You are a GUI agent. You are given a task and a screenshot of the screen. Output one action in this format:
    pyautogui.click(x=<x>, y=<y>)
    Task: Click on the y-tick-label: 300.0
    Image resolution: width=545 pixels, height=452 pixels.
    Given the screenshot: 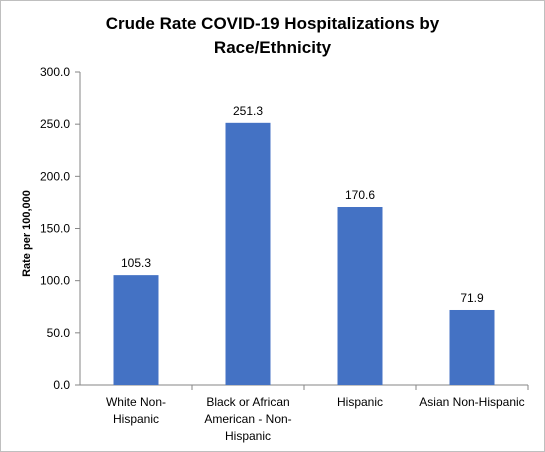 What is the action you would take?
    pyautogui.click(x=55, y=72)
    